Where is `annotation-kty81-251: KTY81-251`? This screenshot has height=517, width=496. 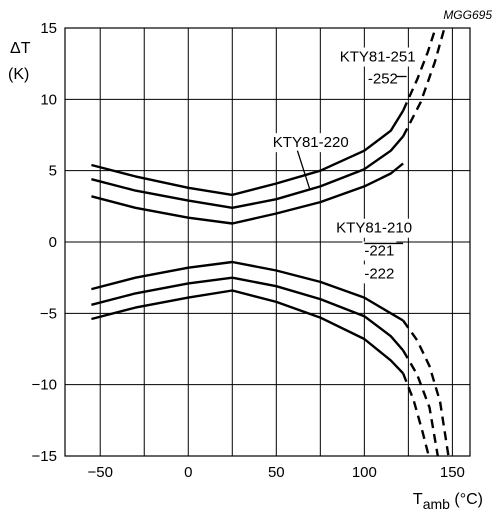 annotation-kty81-251: KTY81-251 is located at coordinates (378, 57).